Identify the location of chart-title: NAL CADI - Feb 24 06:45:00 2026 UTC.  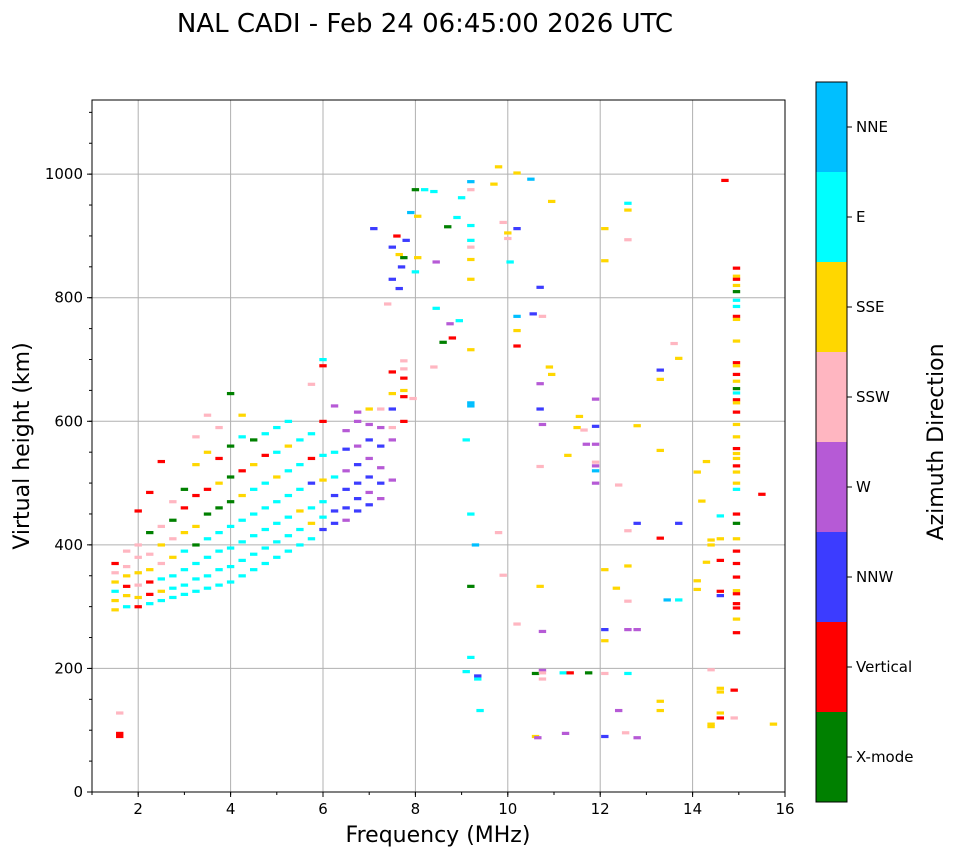
(425, 24).